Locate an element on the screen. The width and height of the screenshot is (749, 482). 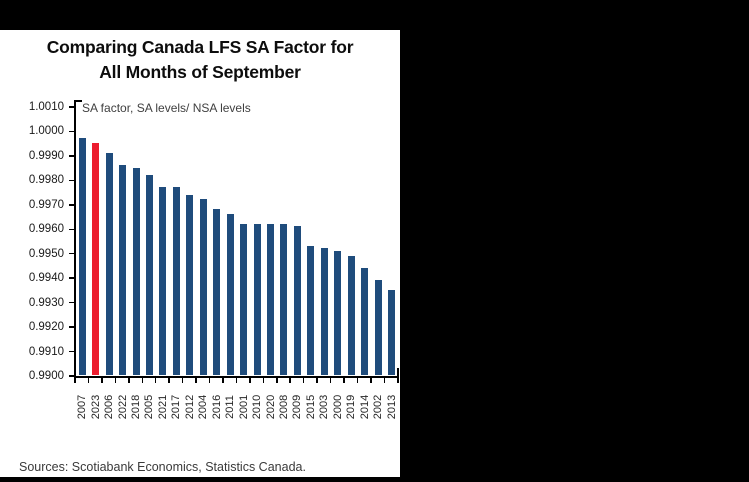
y-tick-label: 0.9910 is located at coordinates (46, 351).